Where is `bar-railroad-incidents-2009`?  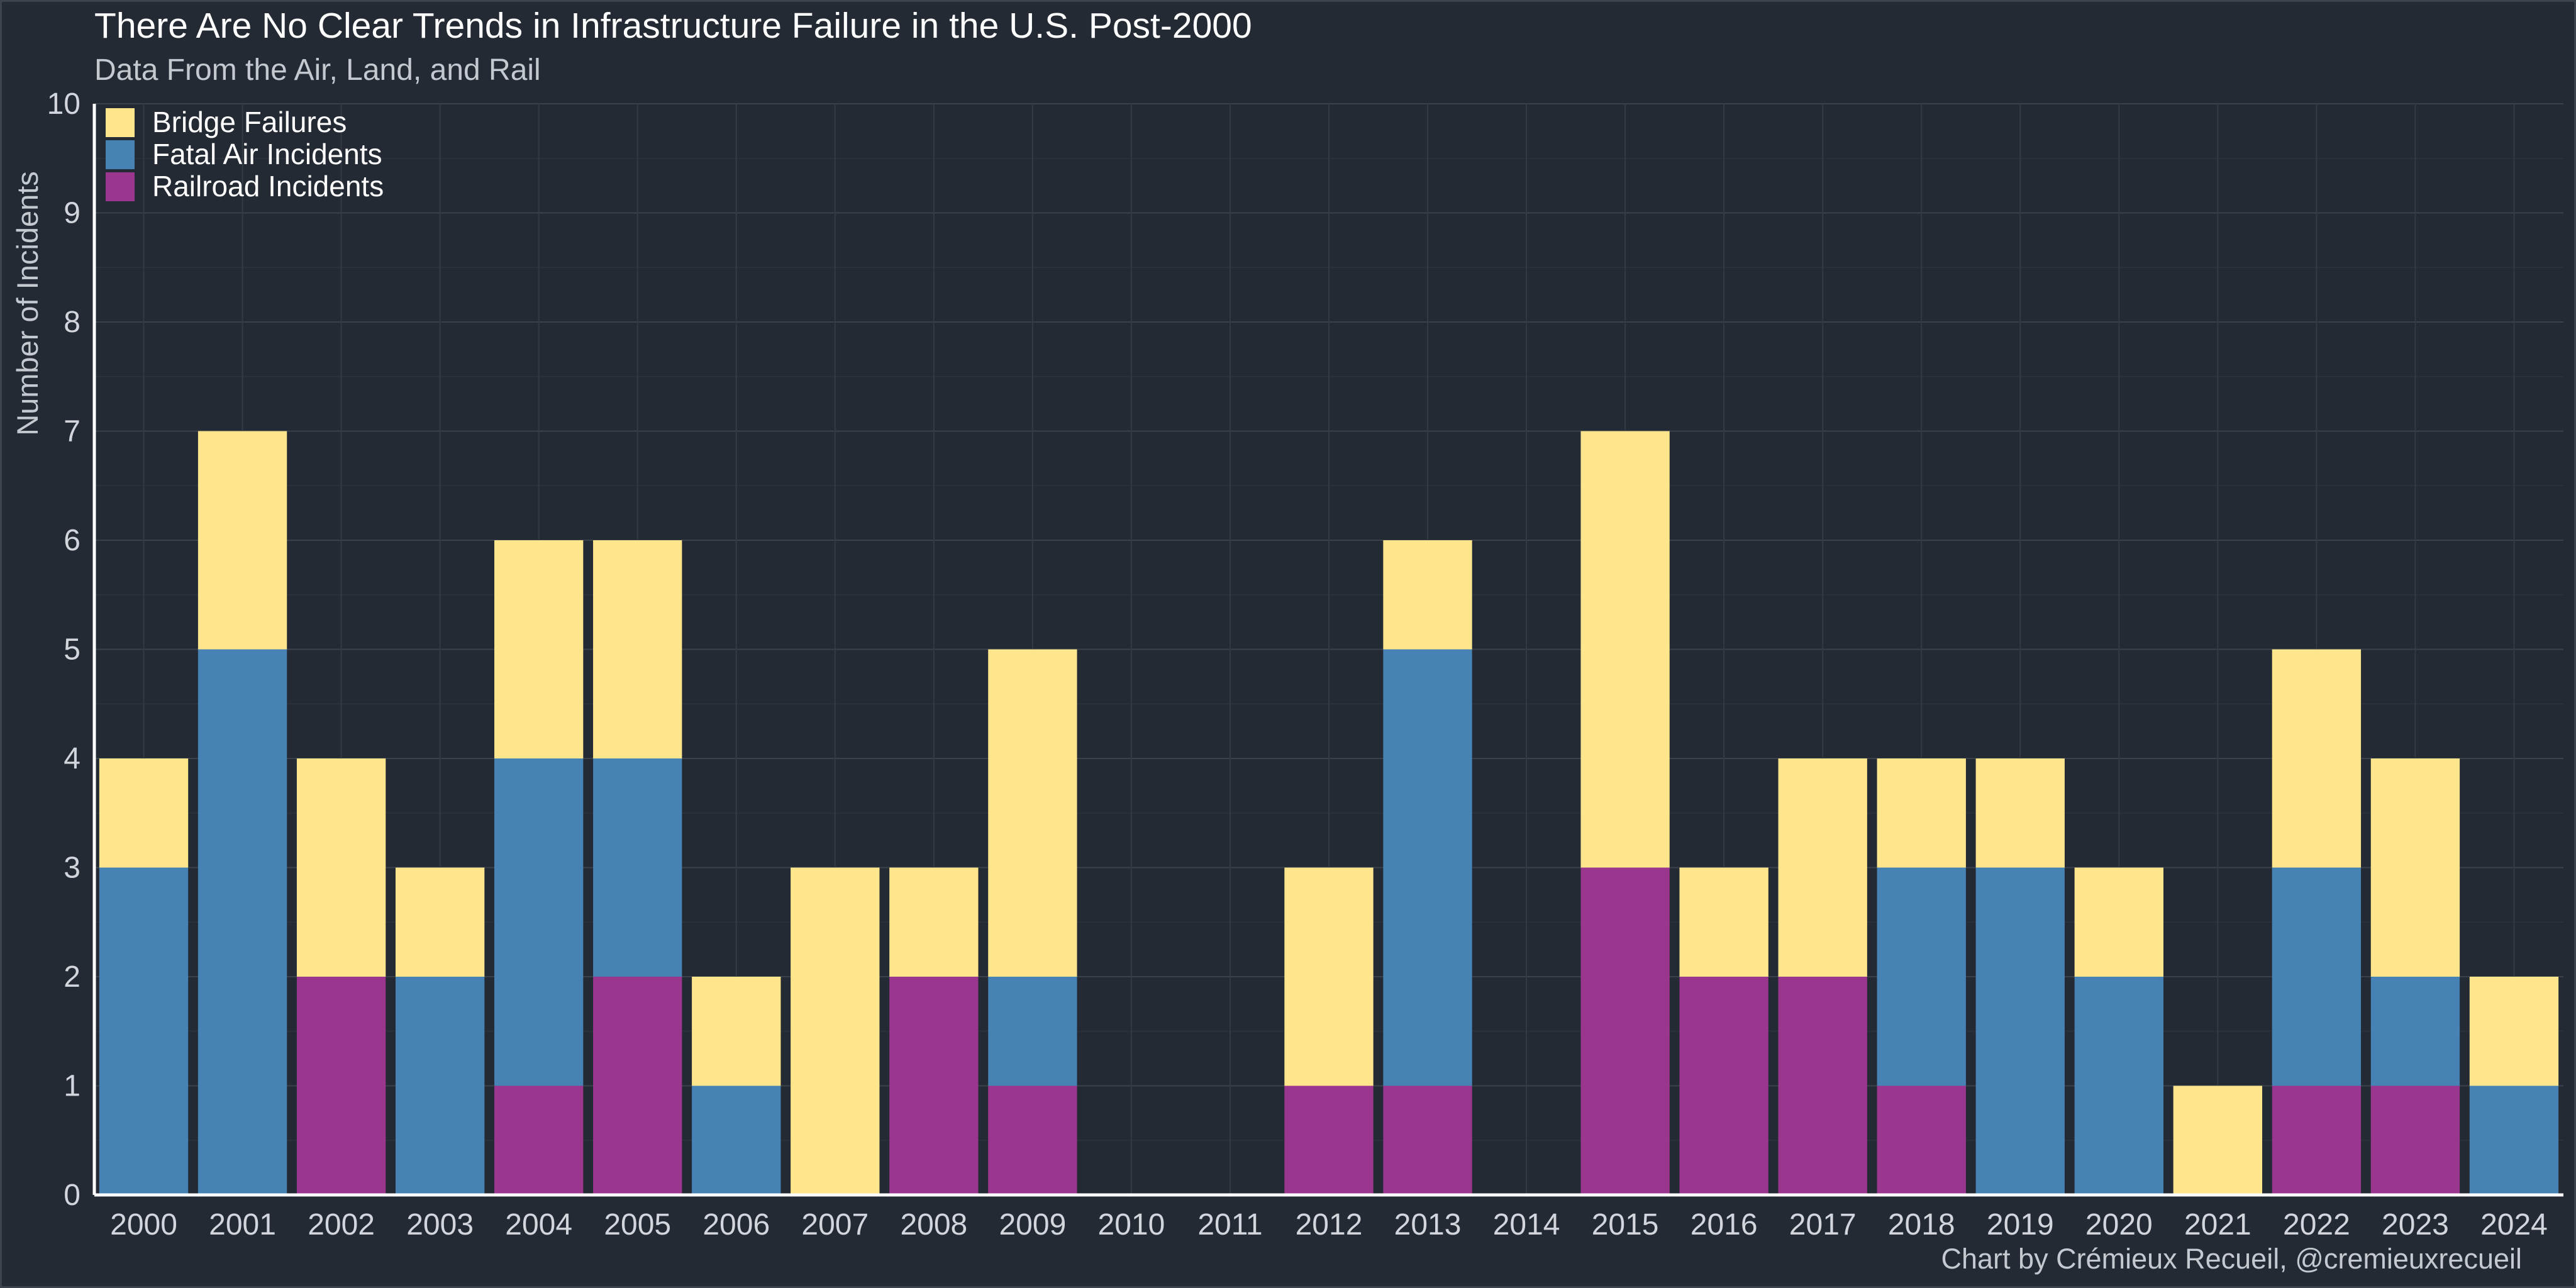
bar-railroad-incidents-2009 is located at coordinates (1032, 1140).